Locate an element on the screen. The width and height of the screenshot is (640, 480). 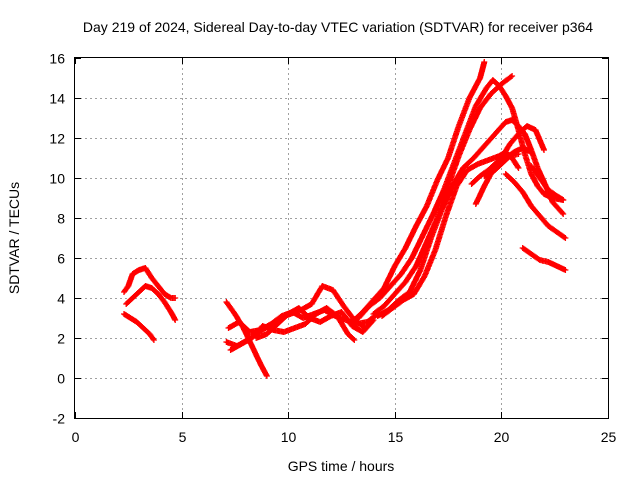
y-tick-label: 4 is located at coordinates (61, 299).